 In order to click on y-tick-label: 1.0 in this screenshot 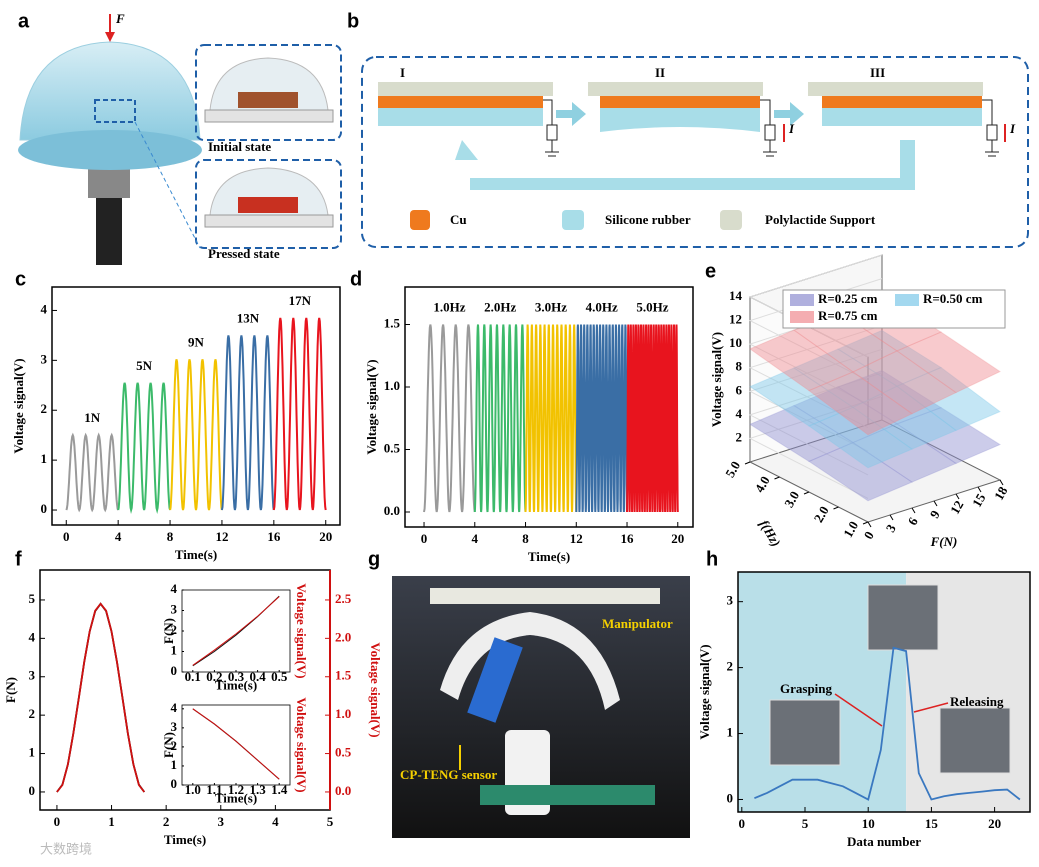, I will do `click(850, 529)`.